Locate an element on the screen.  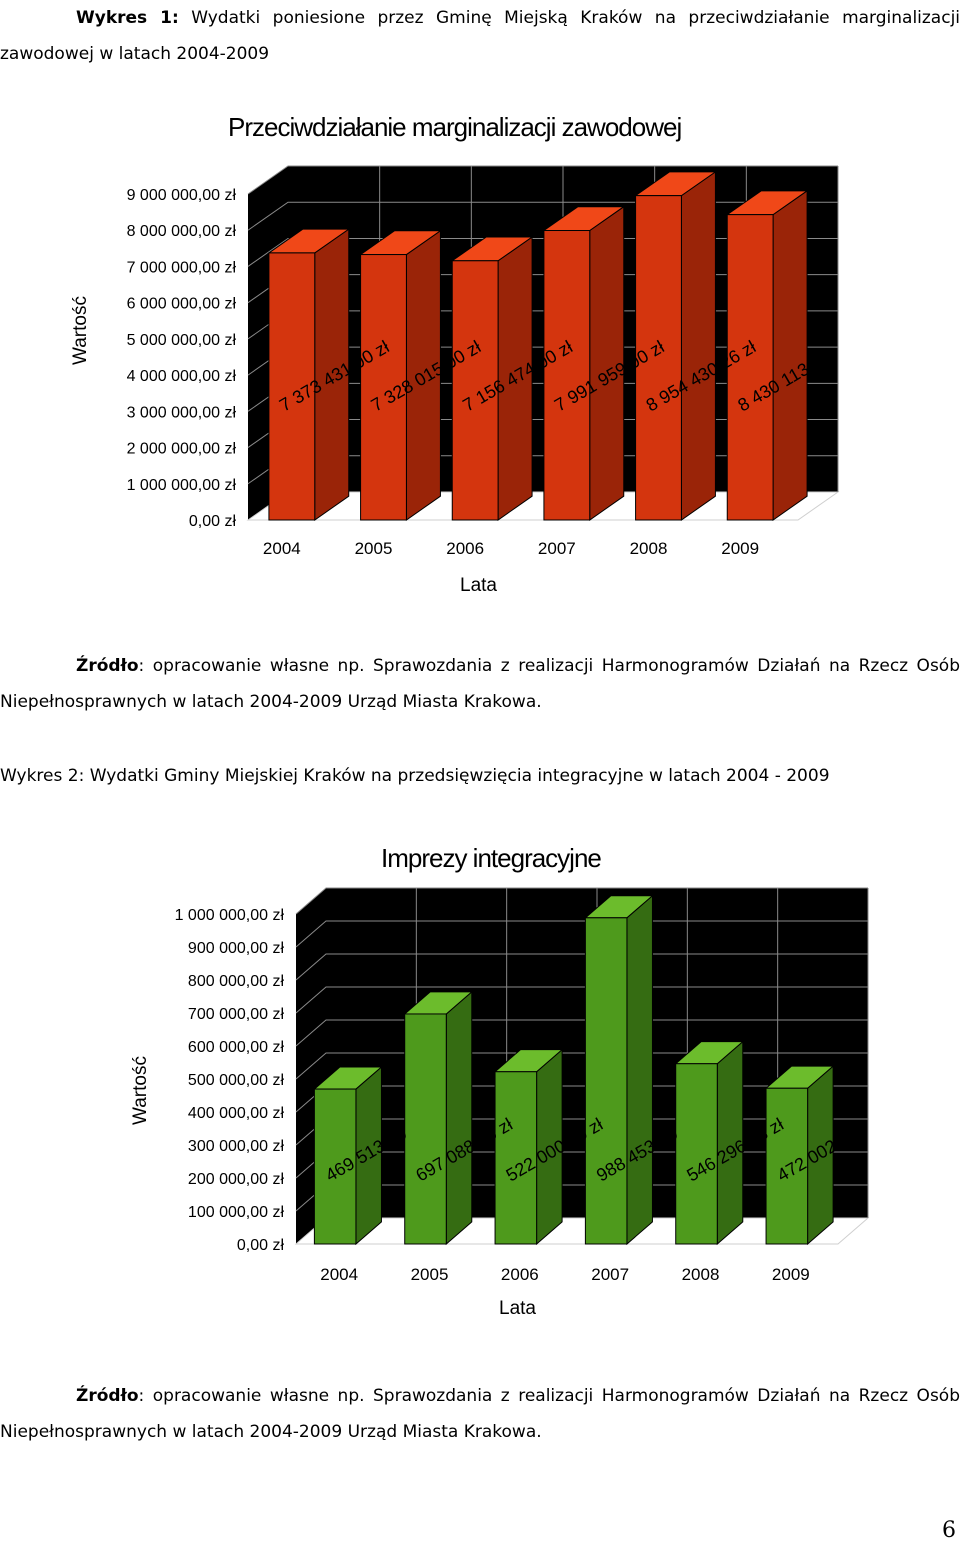
chart1-x-tick-label: 2006 is located at coordinates (465, 548).